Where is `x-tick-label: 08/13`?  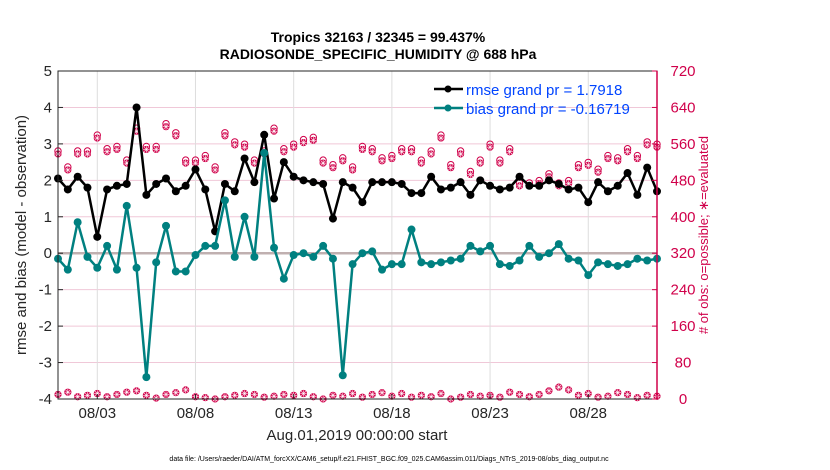 x-tick-label: 08/13 is located at coordinates (294, 413).